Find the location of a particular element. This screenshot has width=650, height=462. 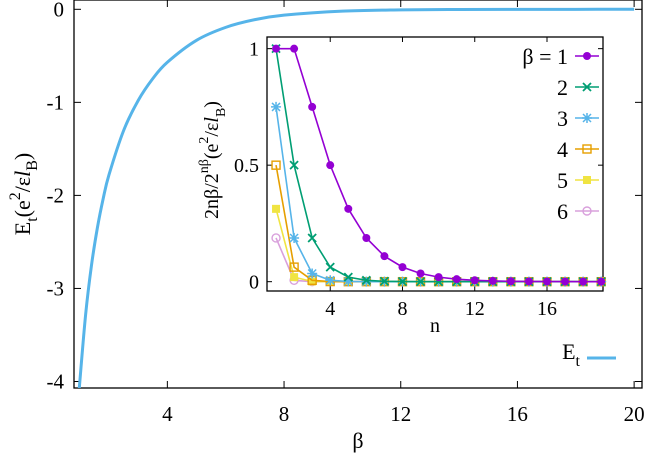

y-axis-label: 2nβ/2nβ(e2/εlB) is located at coordinates (213, 160).